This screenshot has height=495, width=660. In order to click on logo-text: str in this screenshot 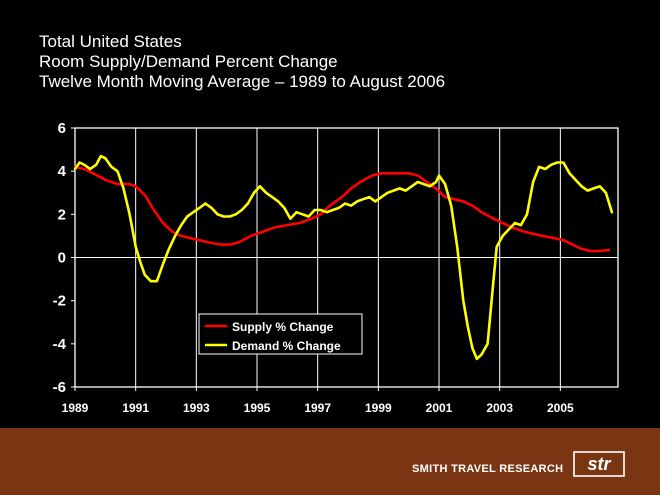, I will do `click(599, 464)`.